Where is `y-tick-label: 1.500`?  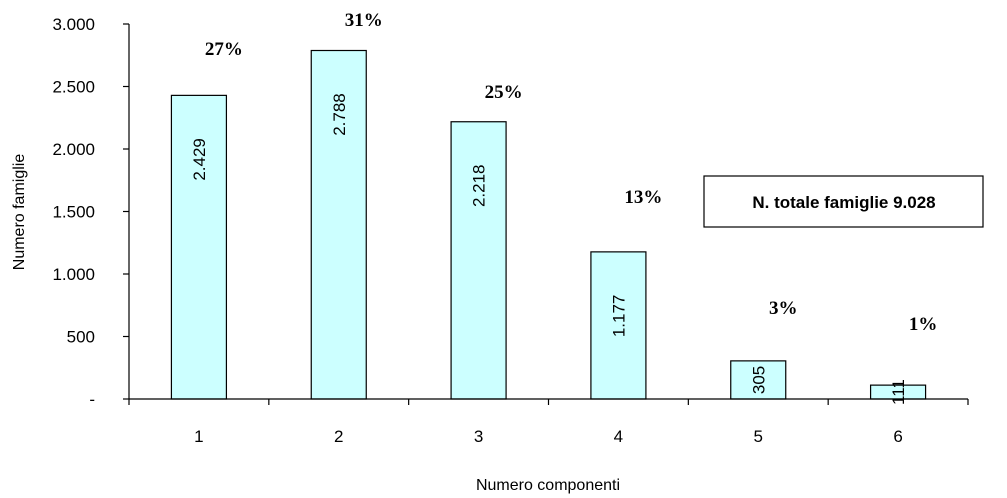 y-tick-label: 1.500 is located at coordinates (73, 212).